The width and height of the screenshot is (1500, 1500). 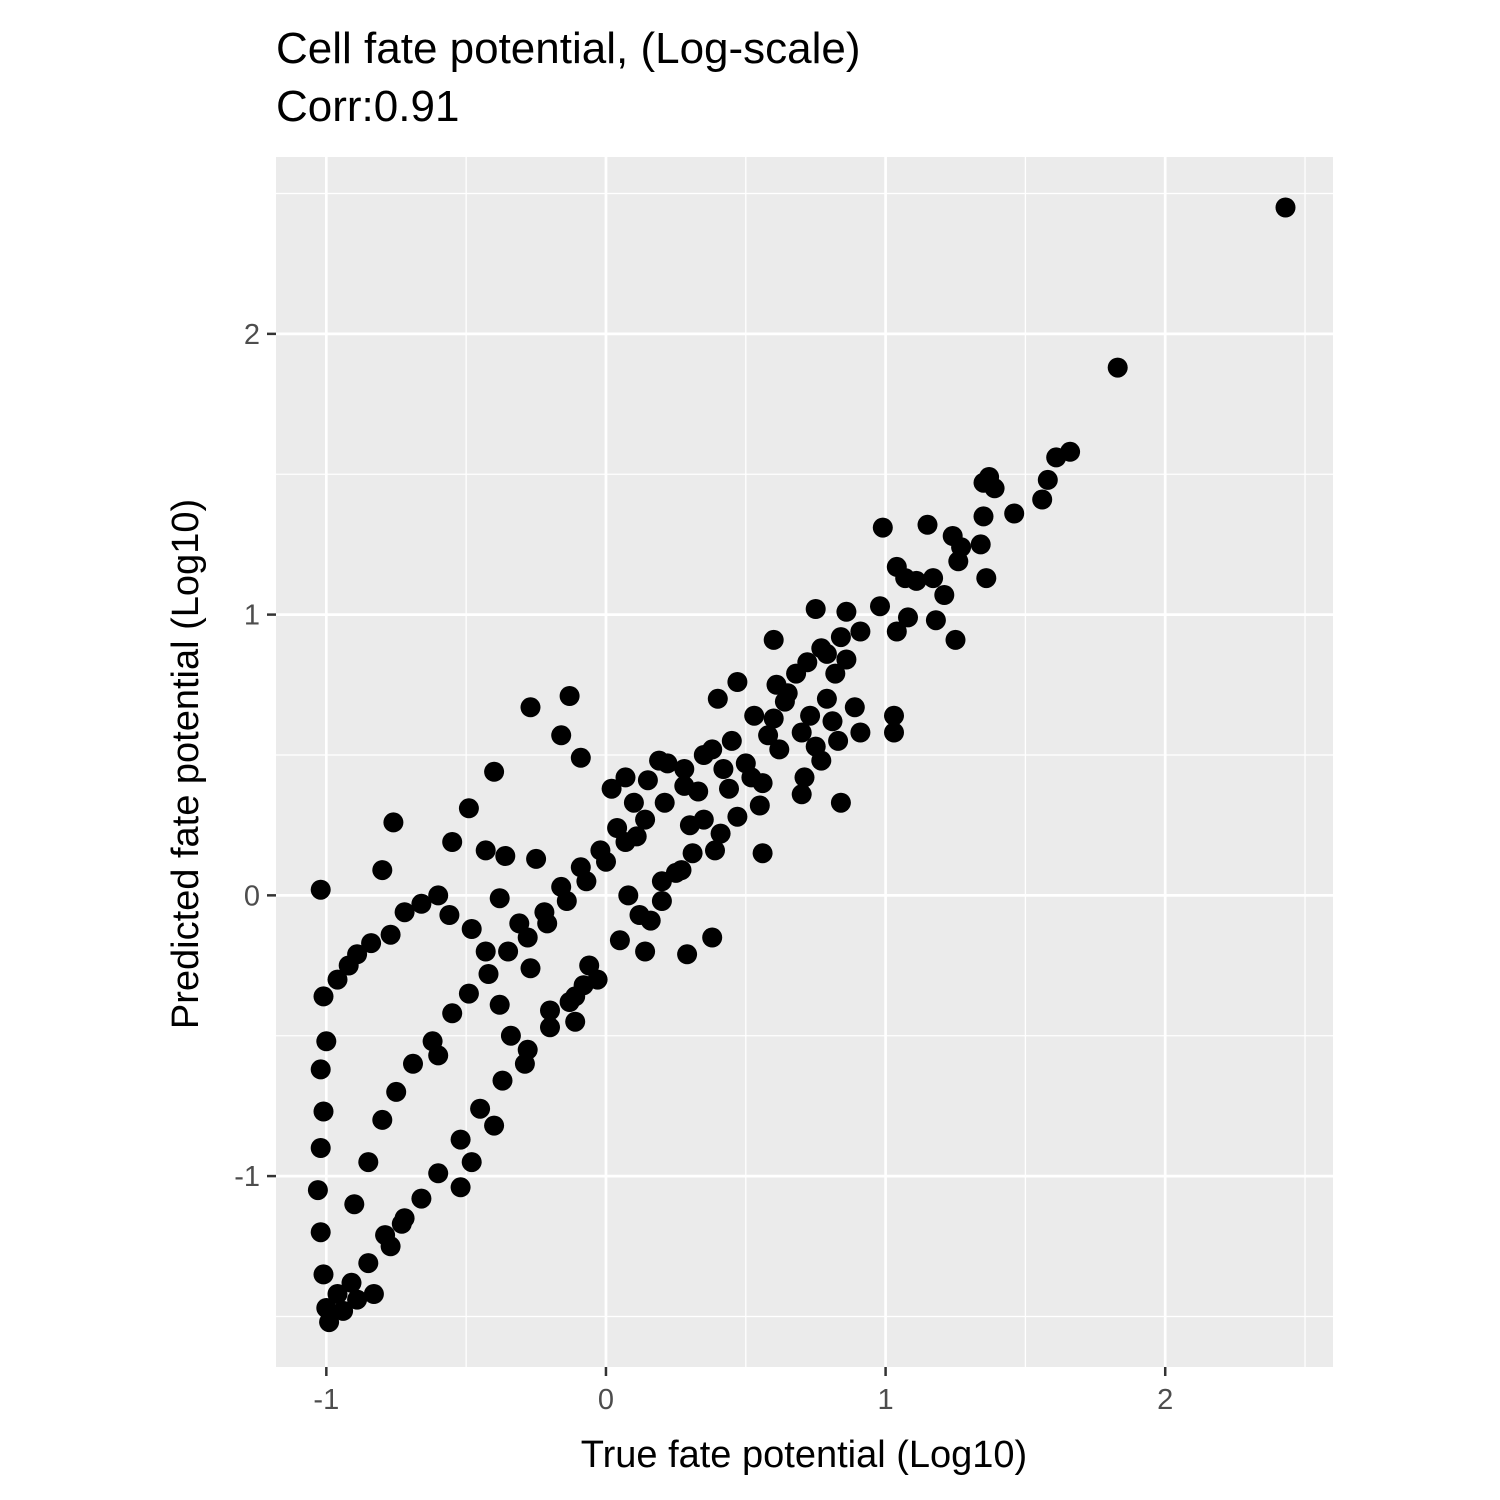 I want to click on x-tick-label: 1, so click(x=886, y=1400).